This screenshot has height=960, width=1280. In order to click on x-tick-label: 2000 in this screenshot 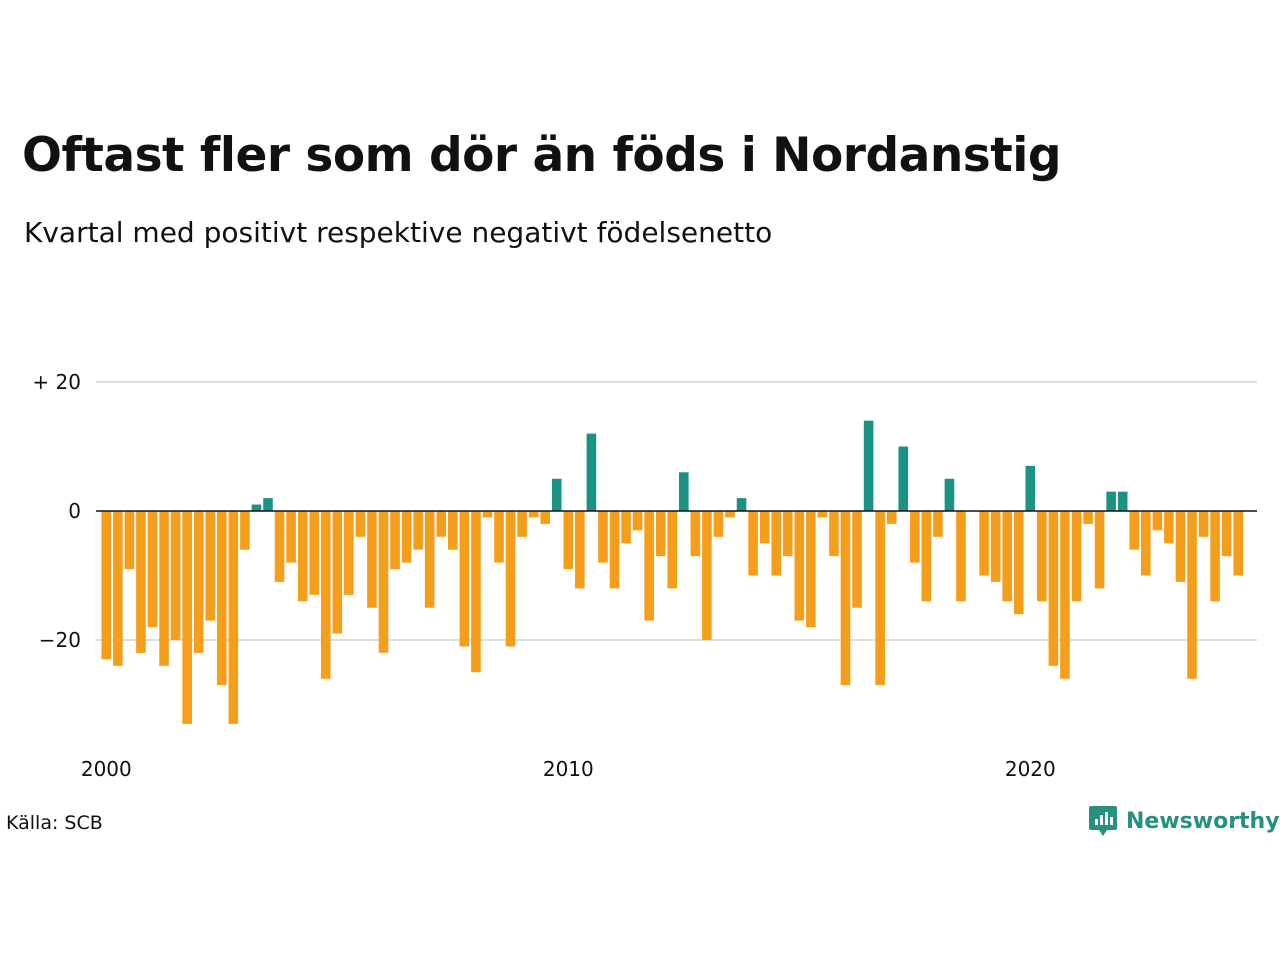, I will do `click(106, 769)`.